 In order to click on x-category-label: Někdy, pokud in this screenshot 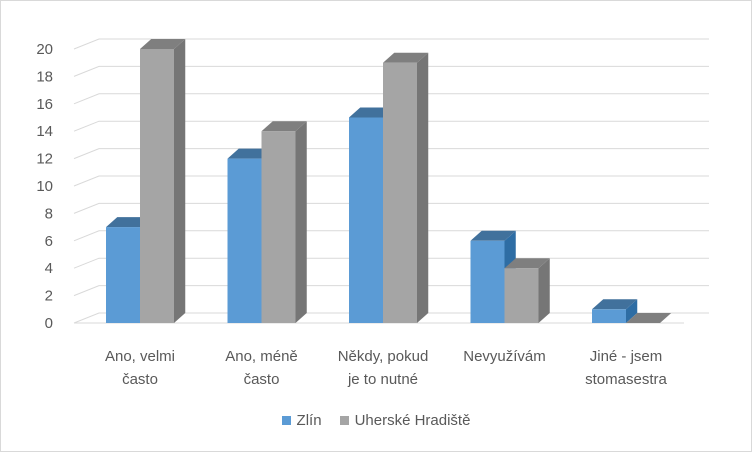, I will do `click(383, 356)`.